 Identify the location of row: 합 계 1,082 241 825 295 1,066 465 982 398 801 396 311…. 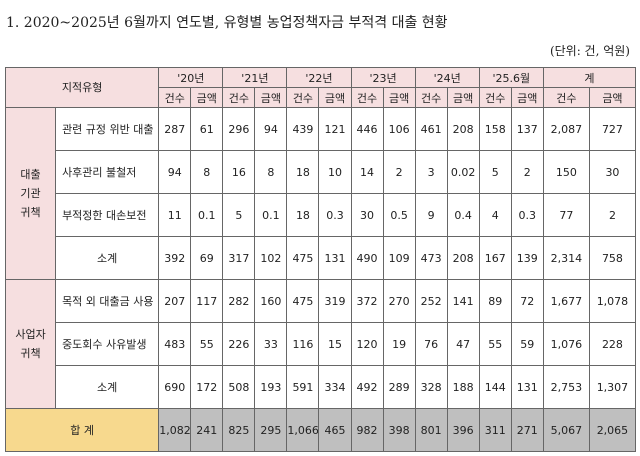
(320, 430).